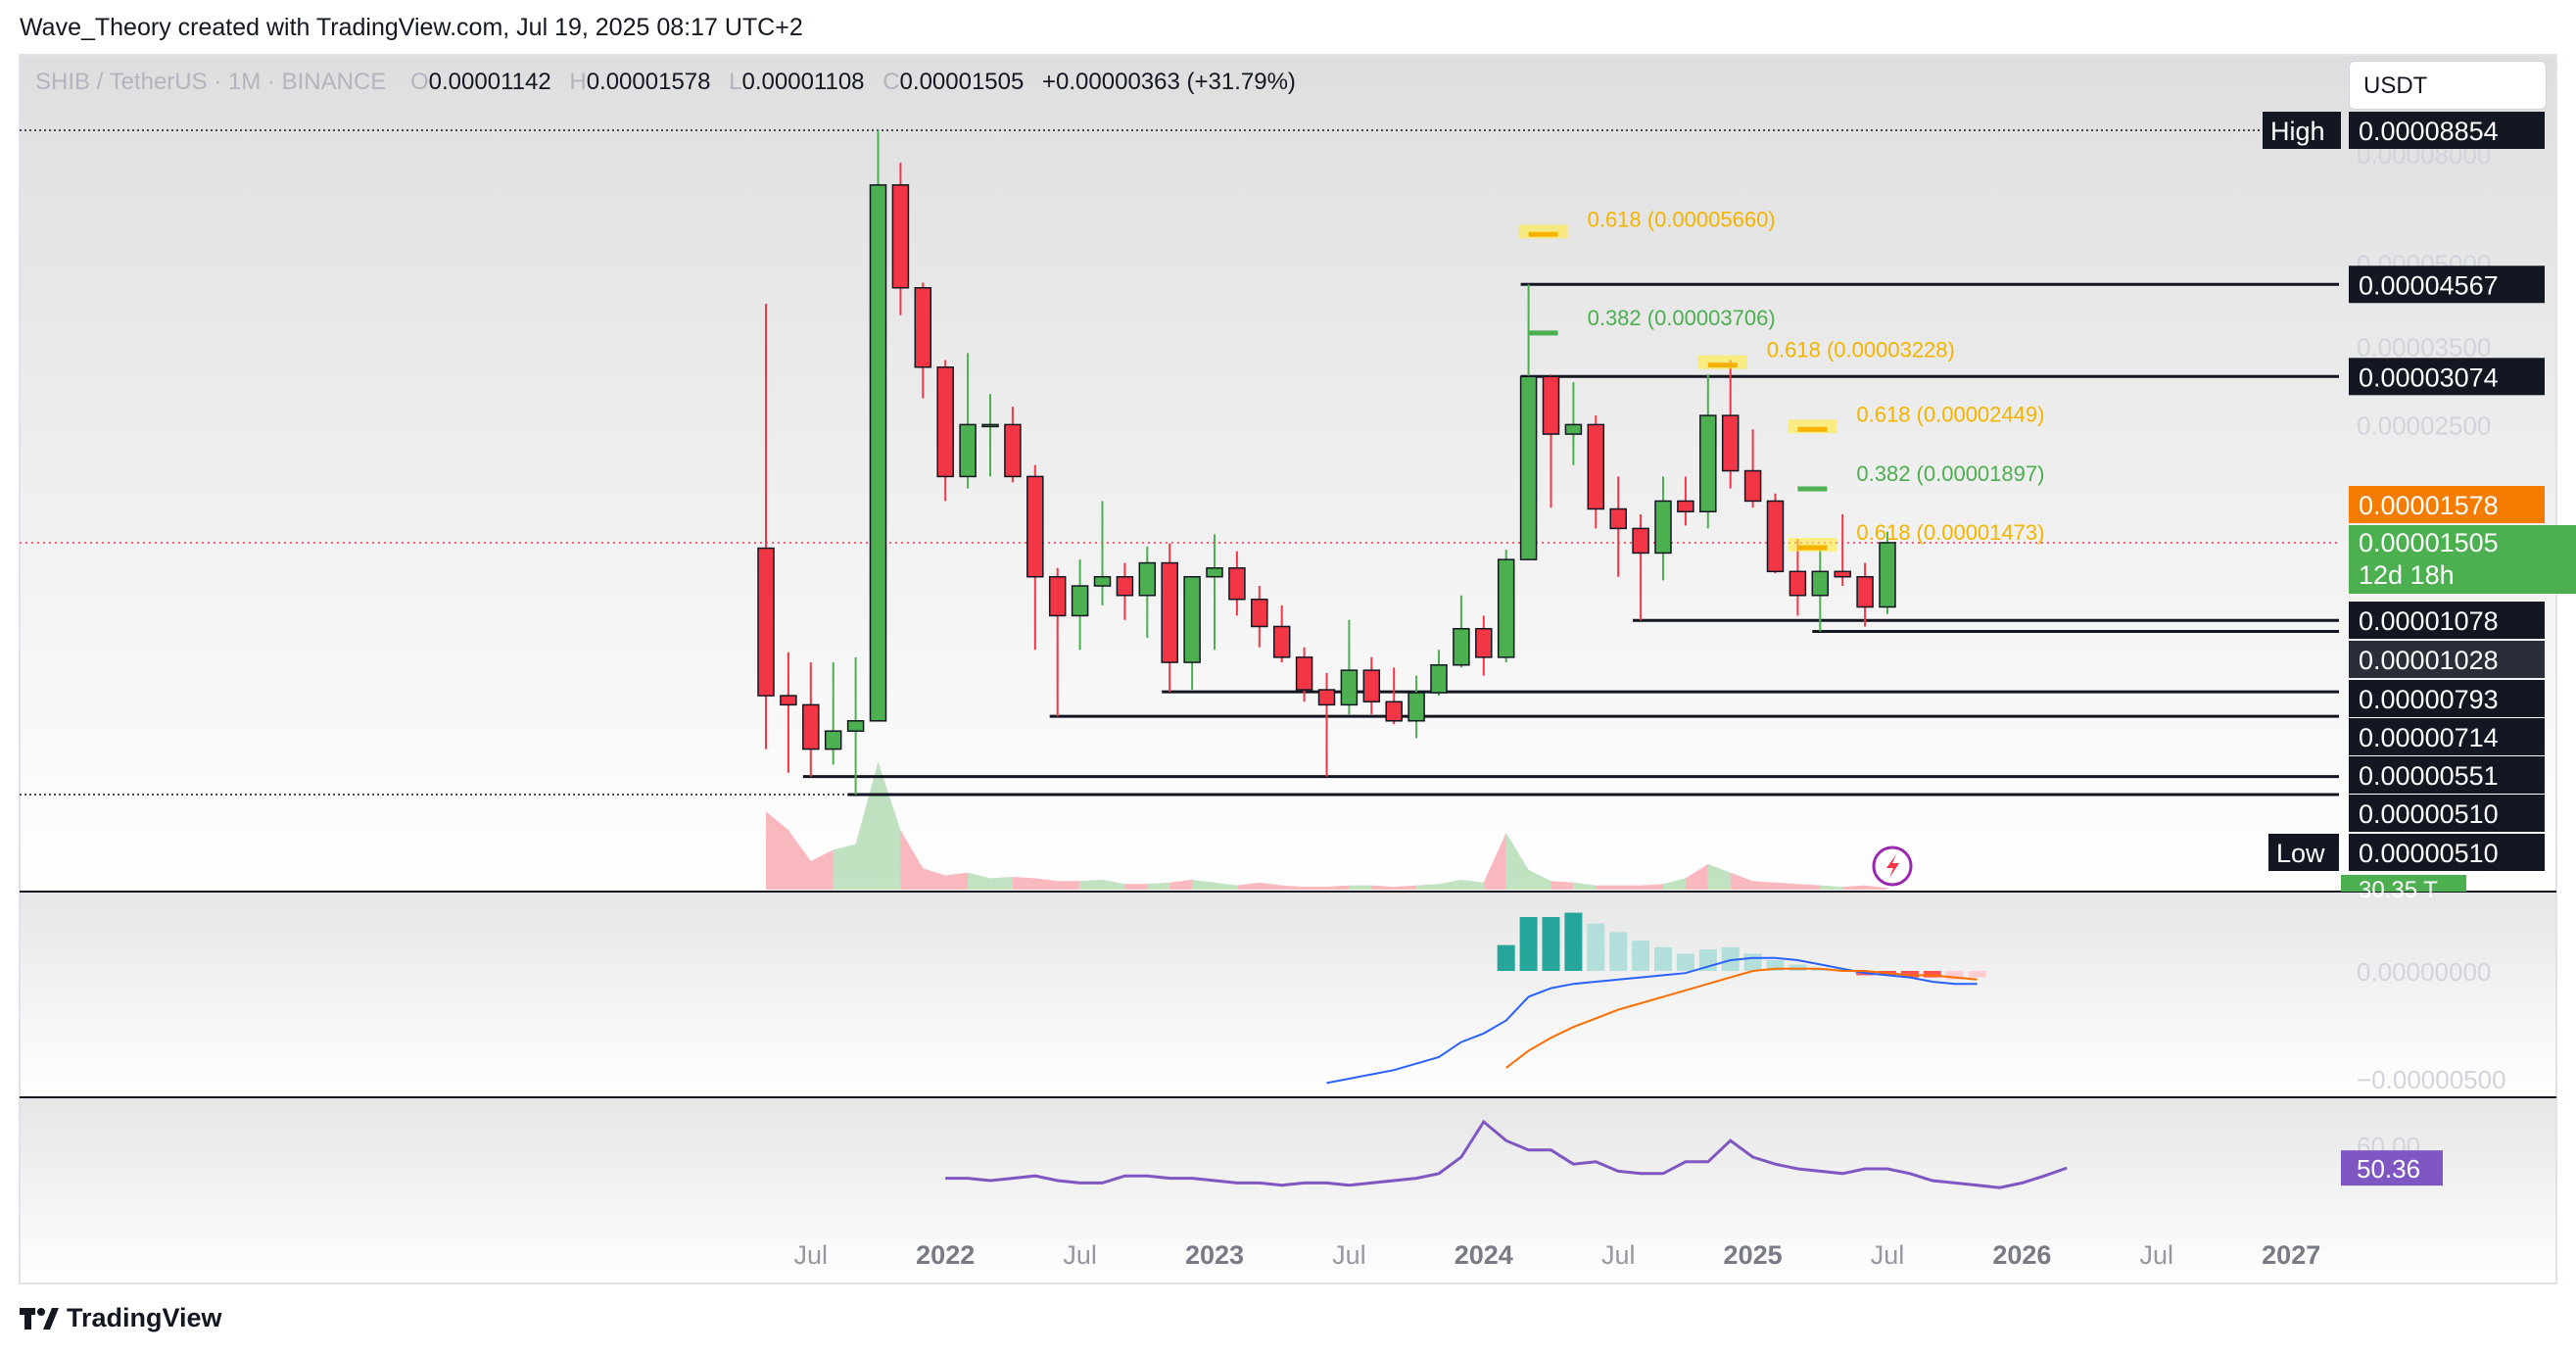 The height and width of the screenshot is (1354, 2576). I want to click on last-close-tag-bg, so click(2462, 559).